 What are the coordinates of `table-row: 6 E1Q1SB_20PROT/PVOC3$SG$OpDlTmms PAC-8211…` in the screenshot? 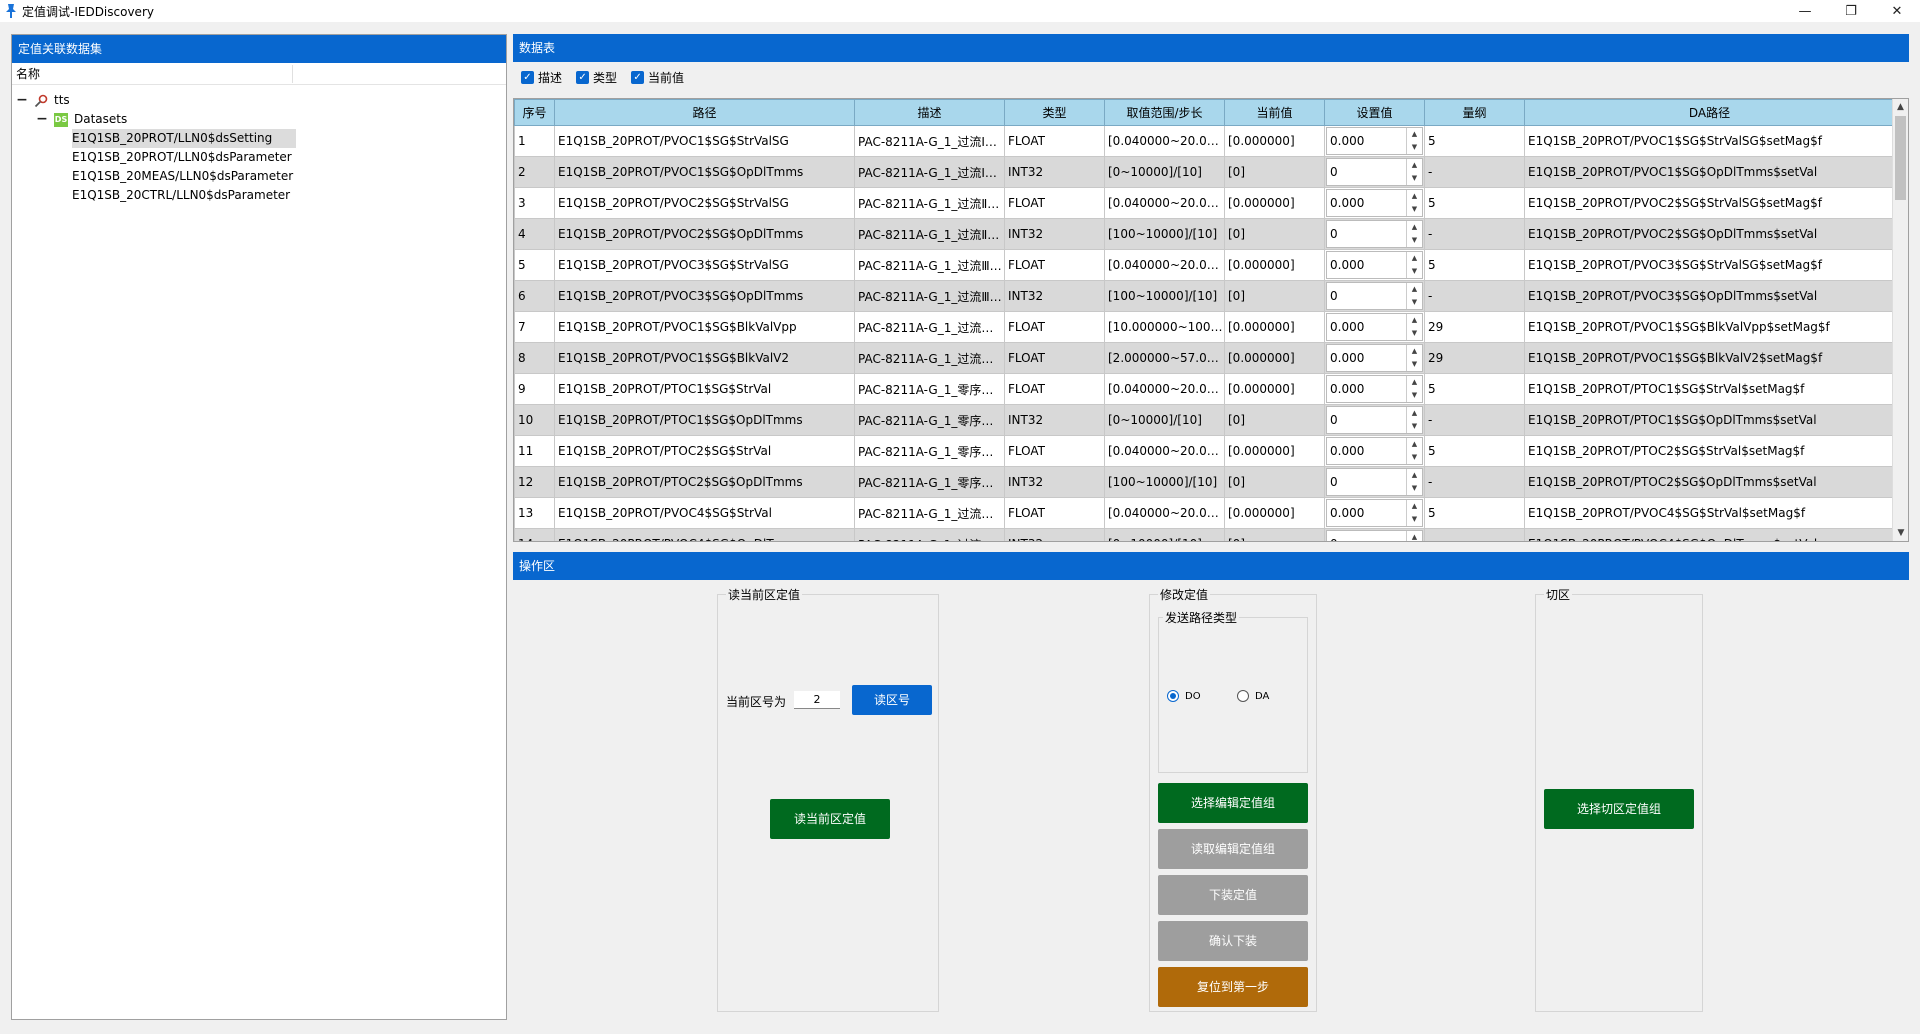 It's located at (1204, 296).